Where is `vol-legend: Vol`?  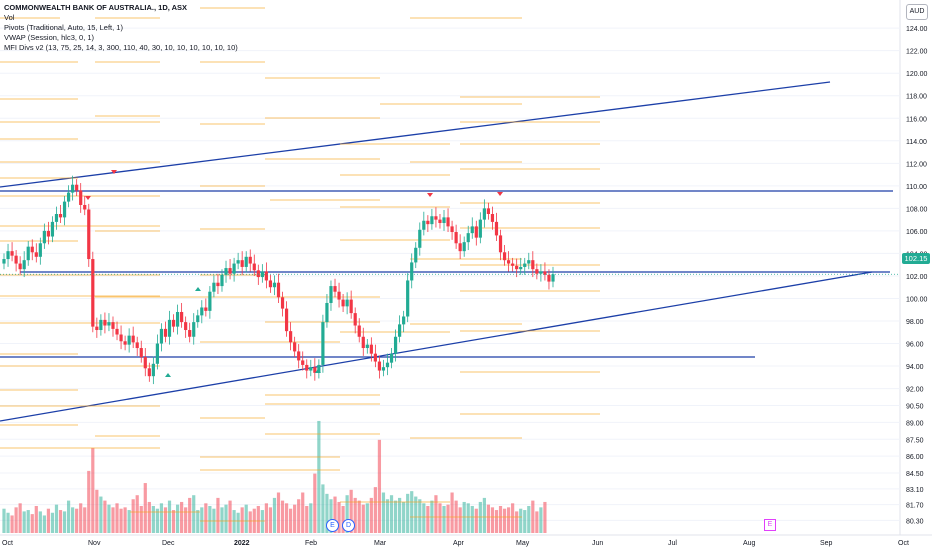
vol-legend: Vol is located at coordinates (9, 17).